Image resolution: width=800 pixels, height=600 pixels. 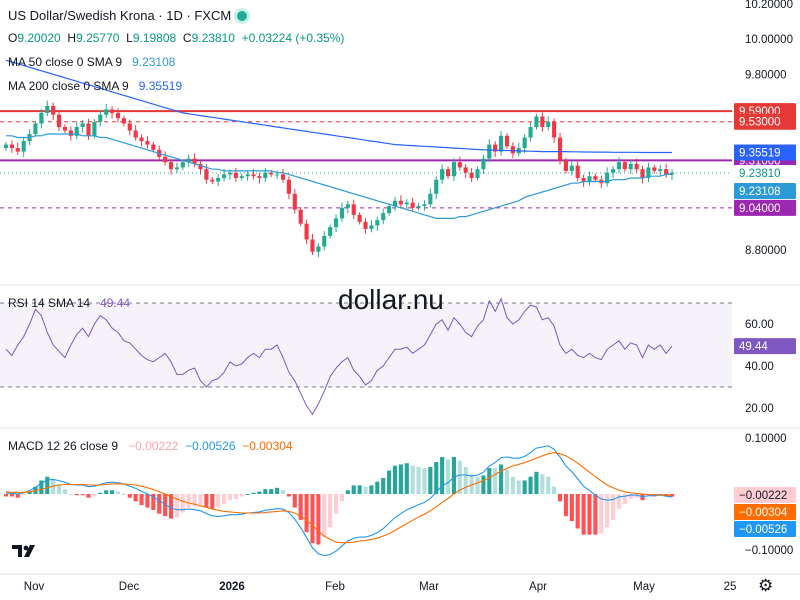 I want to click on ma50-legend: MA 50 close 0 SMA 9 9.23108, so click(x=91, y=62).